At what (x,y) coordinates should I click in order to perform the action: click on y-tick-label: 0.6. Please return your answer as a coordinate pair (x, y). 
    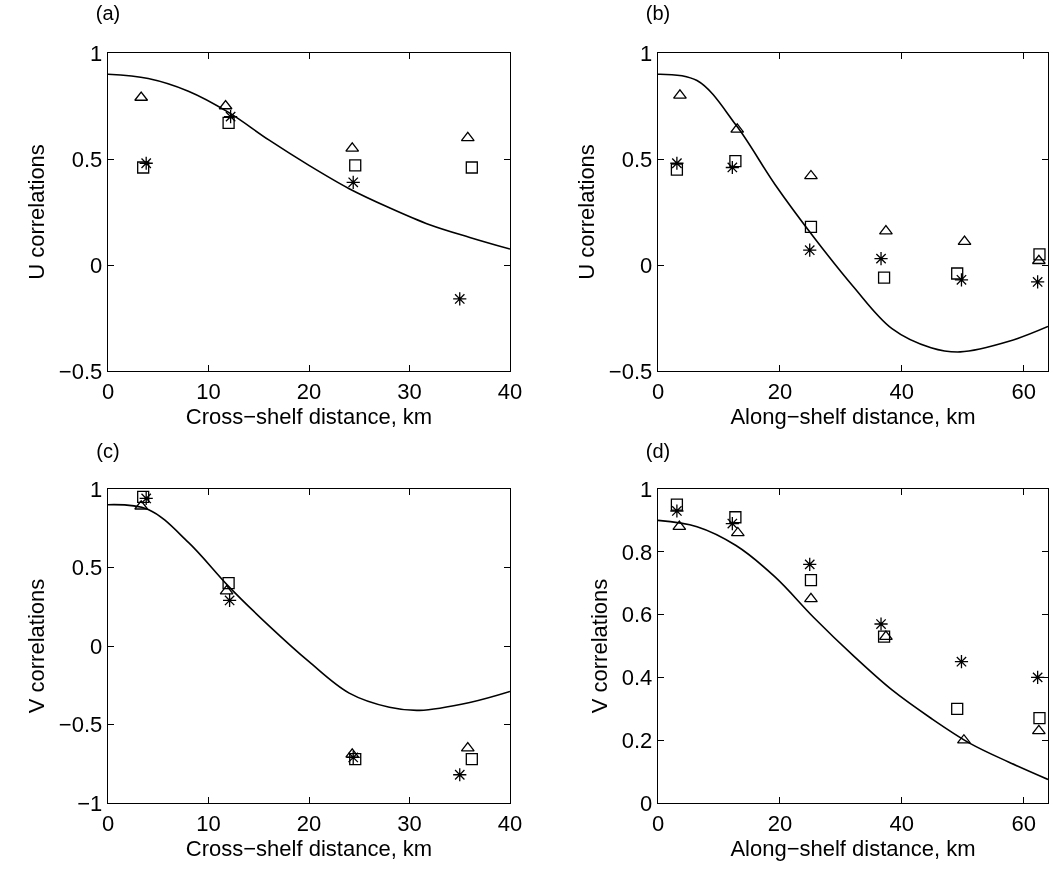
    Looking at the image, I should click on (637, 615).